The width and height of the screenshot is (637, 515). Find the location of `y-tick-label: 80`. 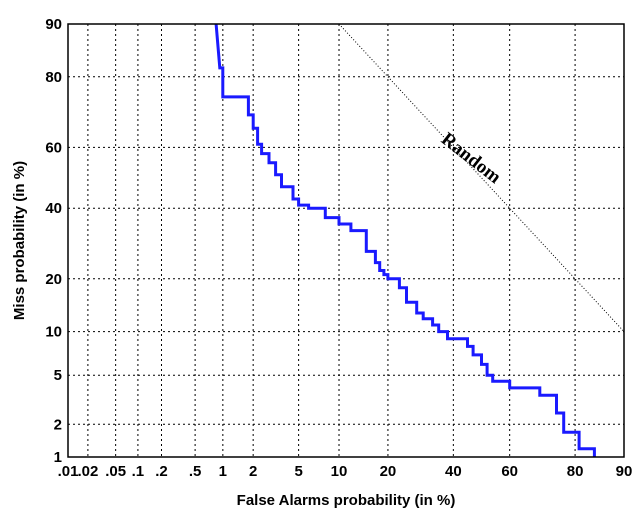

y-tick-label: 80 is located at coordinates (53, 77).